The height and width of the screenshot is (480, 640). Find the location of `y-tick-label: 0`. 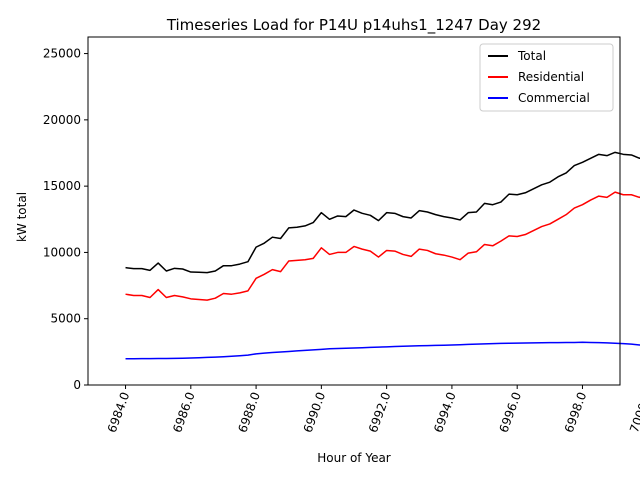

y-tick-label: 0 is located at coordinates (77, 385).